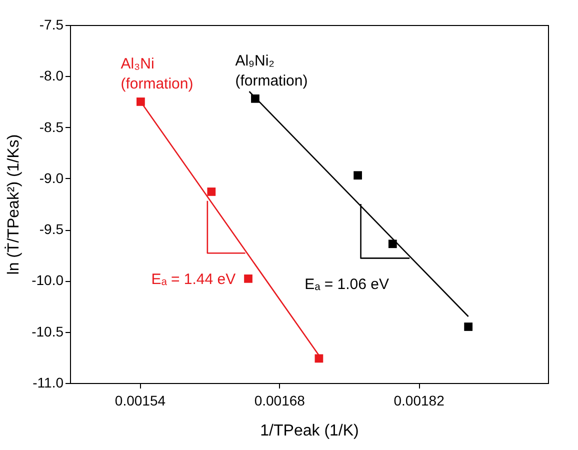  I want to click on annotation: Eₐ = 1.06 eV, so click(346, 285).